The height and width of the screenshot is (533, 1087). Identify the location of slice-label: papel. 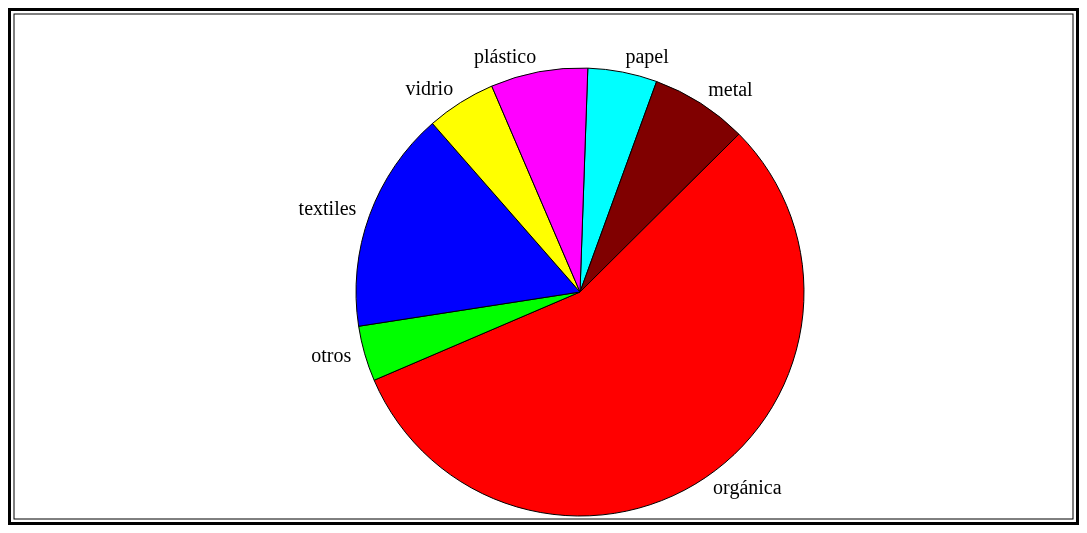
(647, 56).